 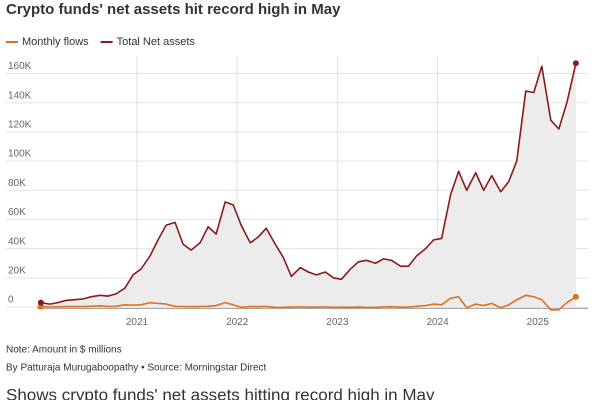 What do you see at coordinates (156, 42) in the screenshot?
I see `legend-label: Total Net assets` at bounding box center [156, 42].